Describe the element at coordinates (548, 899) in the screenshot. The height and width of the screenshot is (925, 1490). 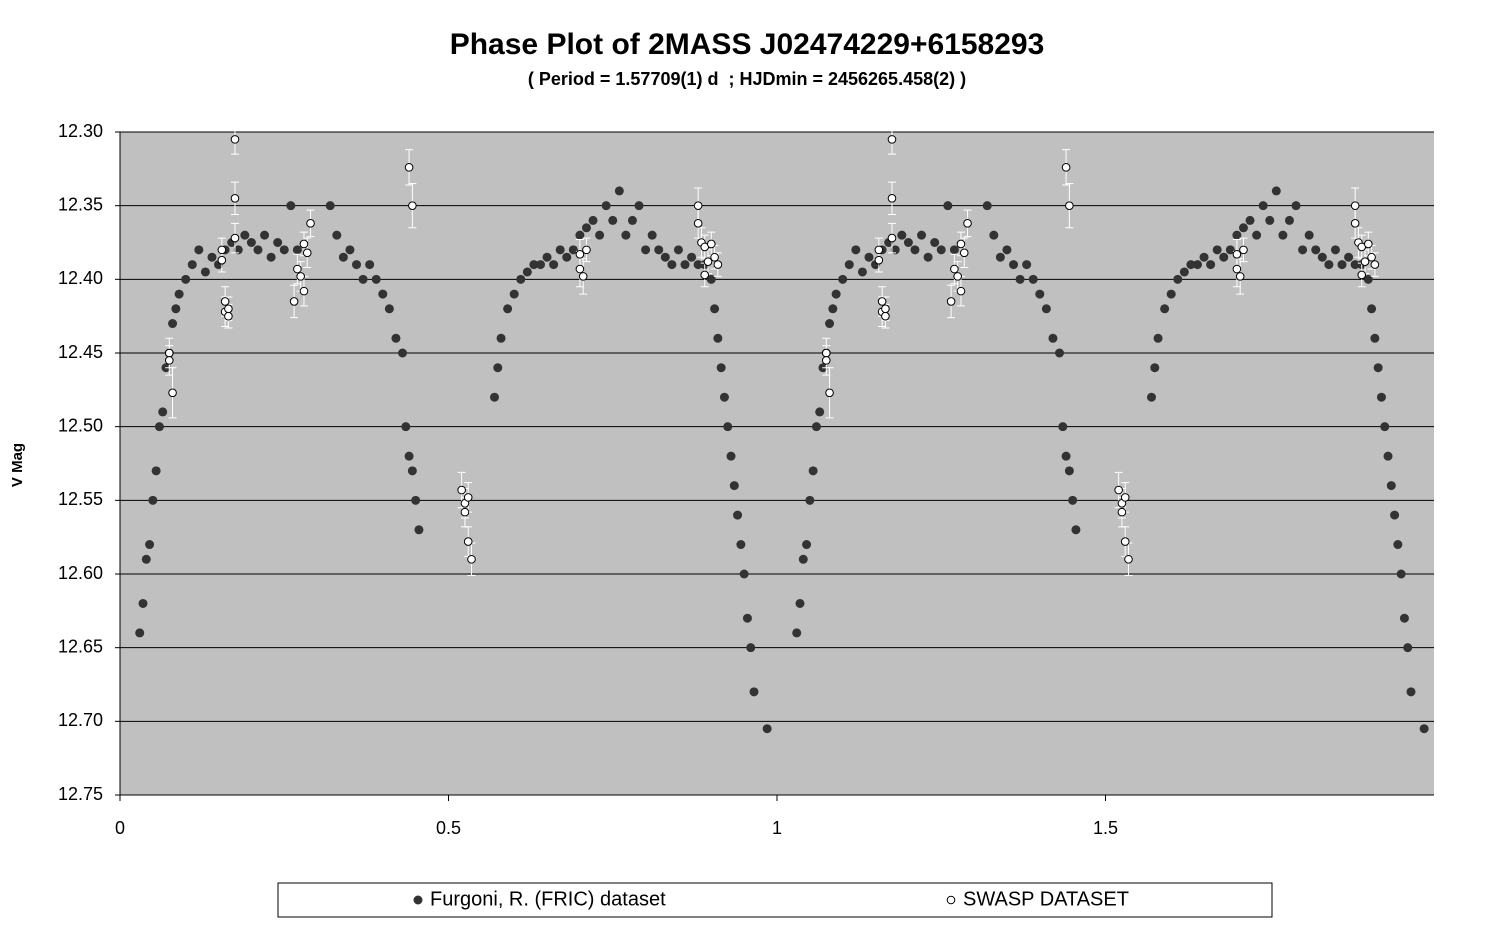
I see `legend-label: Furgoni, R. (FRIC) dataset` at that location.